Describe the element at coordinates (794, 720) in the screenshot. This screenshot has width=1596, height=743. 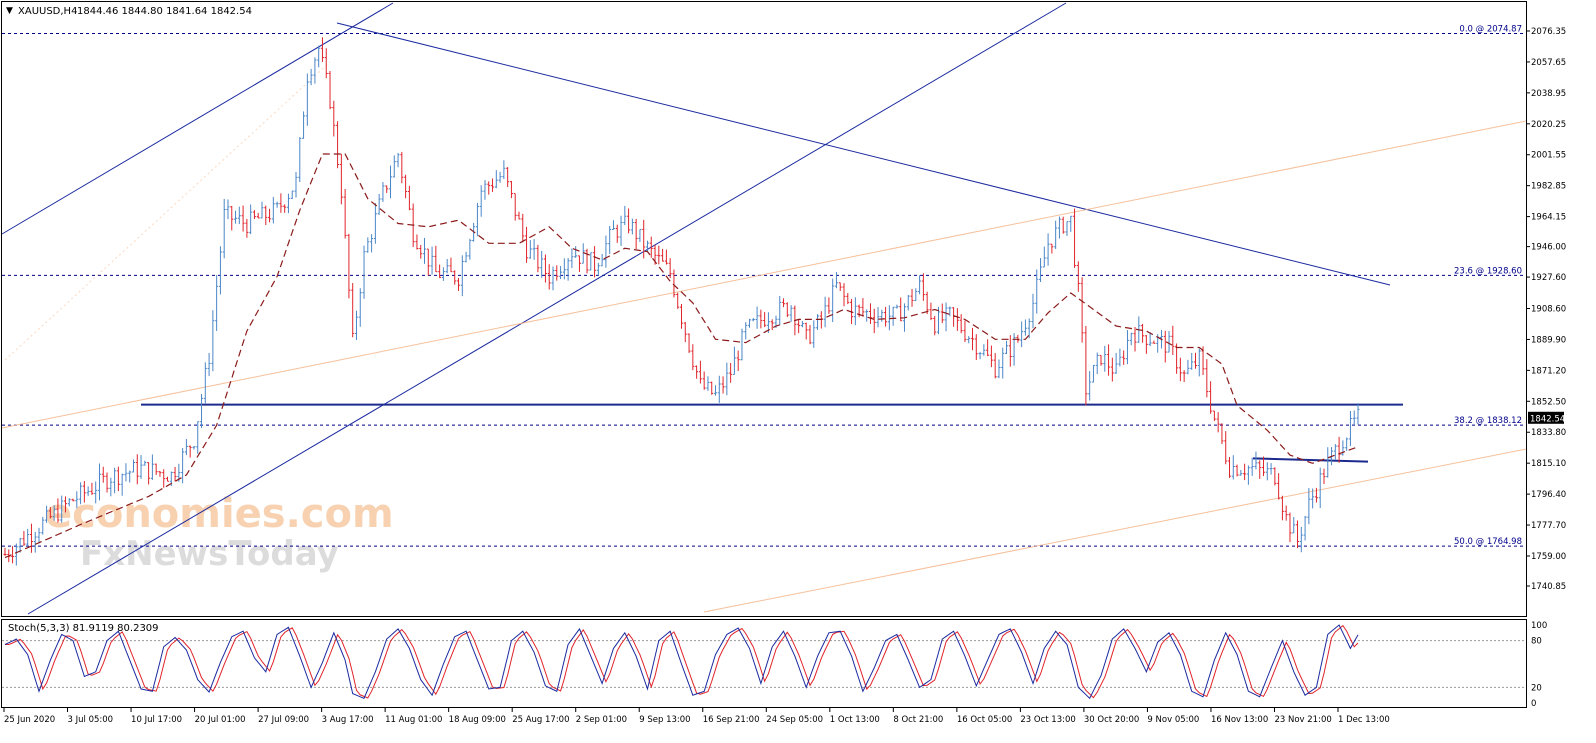
I see `time-tick-label: 24 Sep 05:00` at that location.